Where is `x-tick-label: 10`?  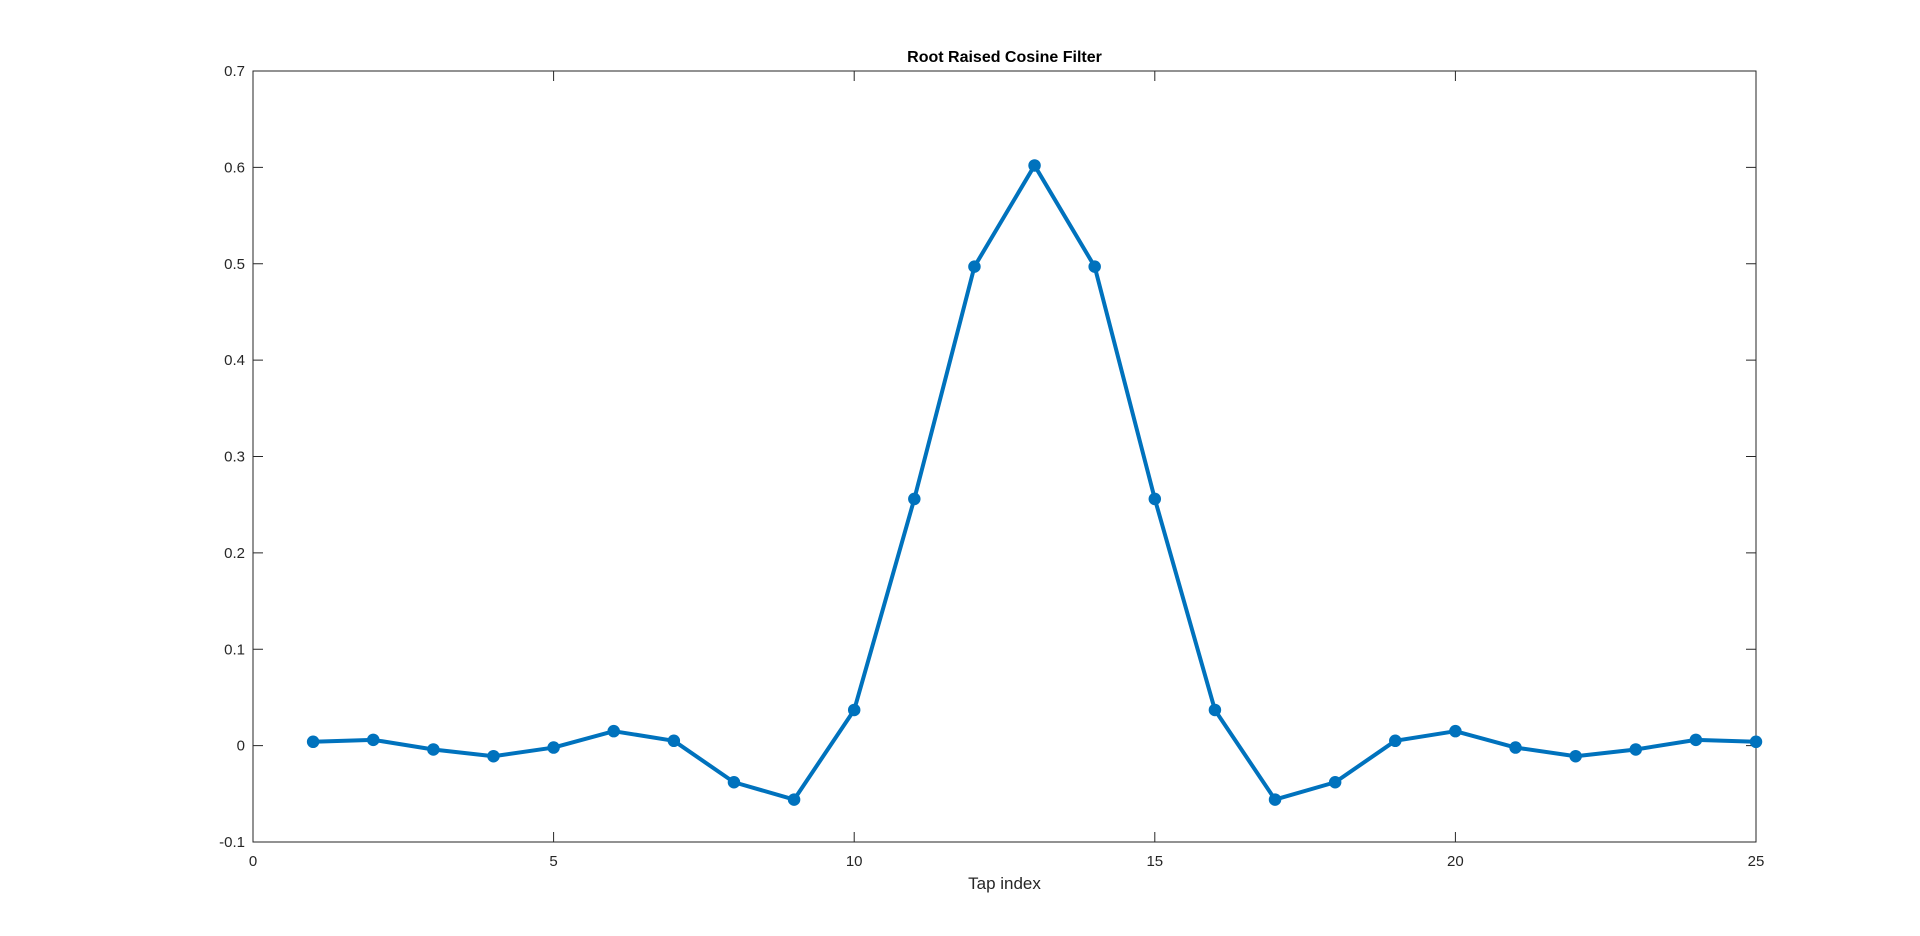
x-tick-label: 10 is located at coordinates (854, 861).